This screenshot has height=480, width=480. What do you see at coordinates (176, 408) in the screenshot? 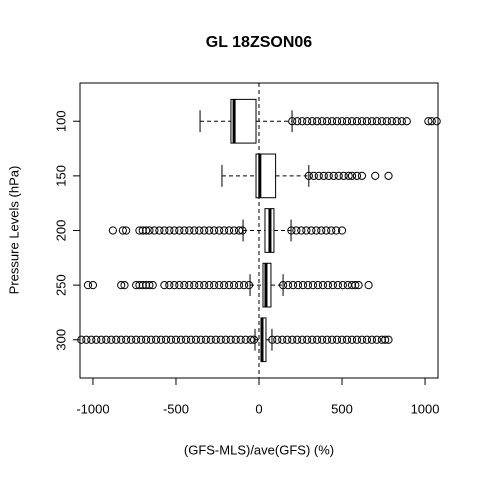
I see `x-tick-label: -500` at bounding box center [176, 408].